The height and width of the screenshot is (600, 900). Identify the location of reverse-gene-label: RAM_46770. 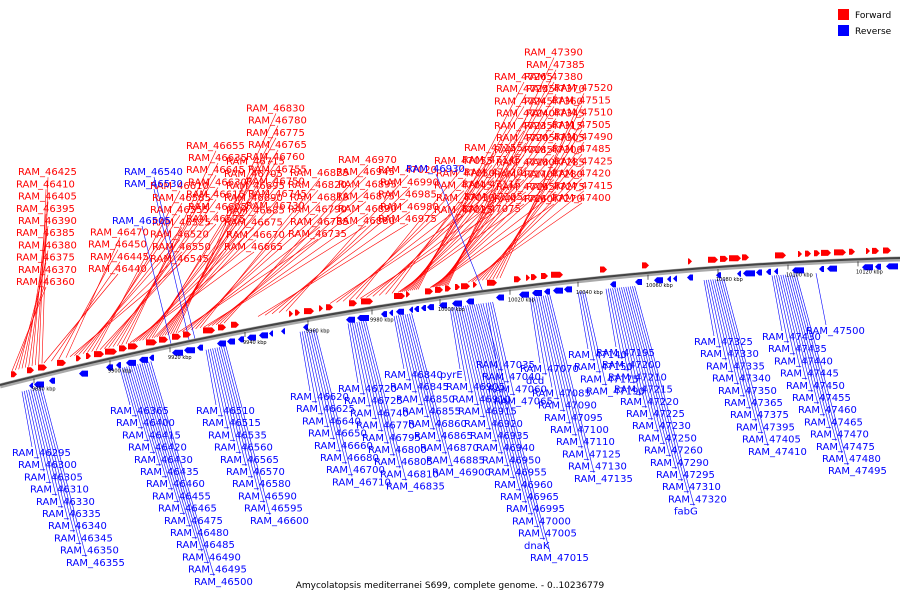
(385, 426).